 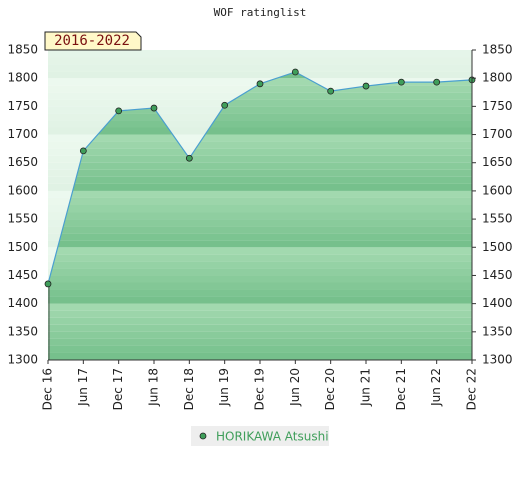 I want to click on x-tick-label: Dec 16, so click(x=48, y=389).